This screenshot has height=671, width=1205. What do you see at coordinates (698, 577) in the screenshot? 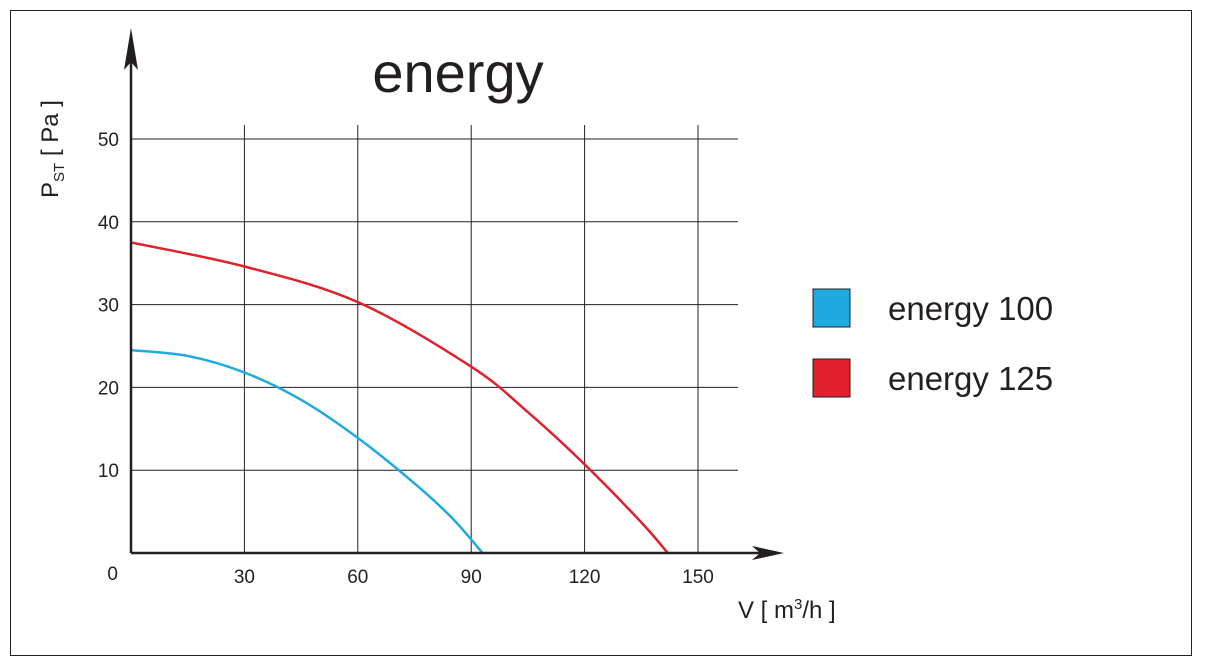
I see `x-tick-label: 150` at bounding box center [698, 577].